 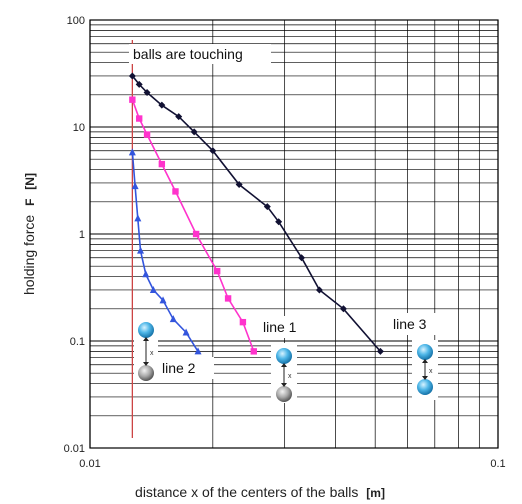 What do you see at coordinates (76, 21) in the screenshot?
I see `y-tick-label: 100` at bounding box center [76, 21].